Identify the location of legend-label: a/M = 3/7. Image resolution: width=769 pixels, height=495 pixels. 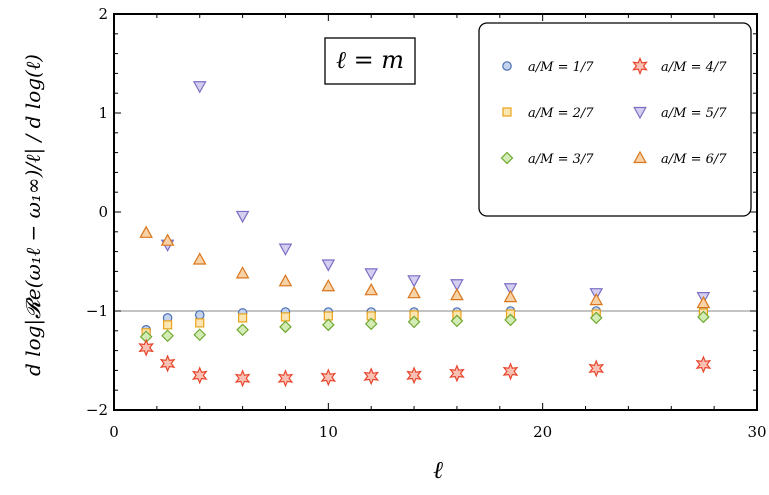
(561, 159).